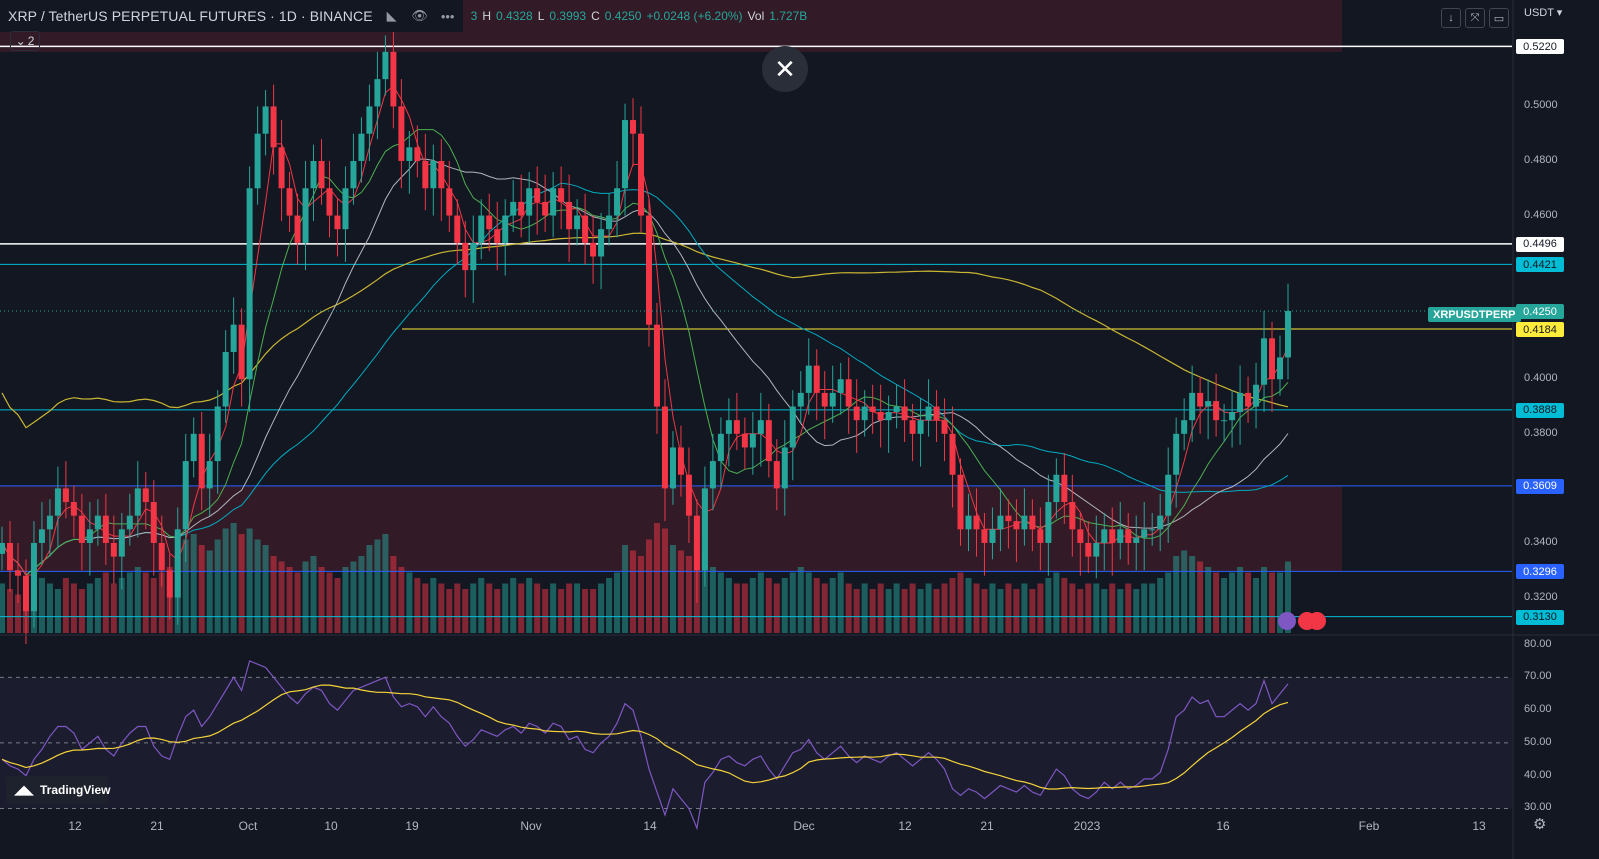  Describe the element at coordinates (1540, 244) in the screenshot. I see `price-level-label: 0.4496` at that location.